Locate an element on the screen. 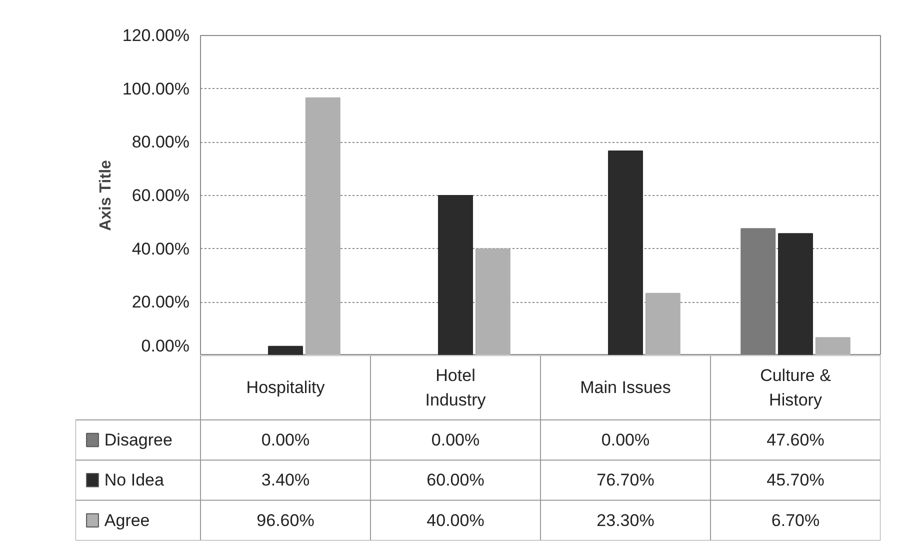 The image size is (897, 556). y-tick-label: 100.00% is located at coordinates (156, 88).